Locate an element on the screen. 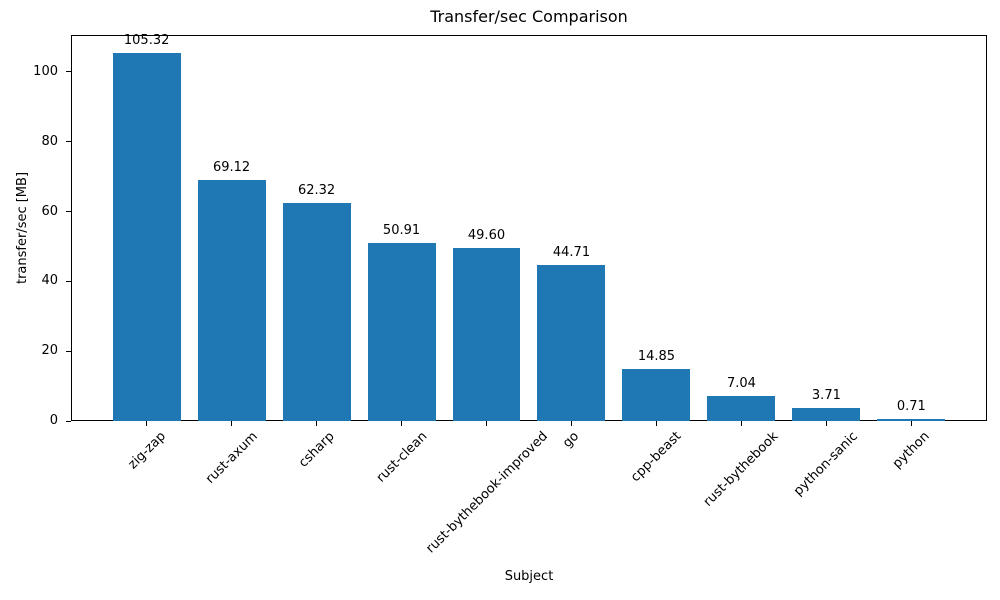 This screenshot has height=600, width=1000. bar-value-label: 44.71 is located at coordinates (571, 252).